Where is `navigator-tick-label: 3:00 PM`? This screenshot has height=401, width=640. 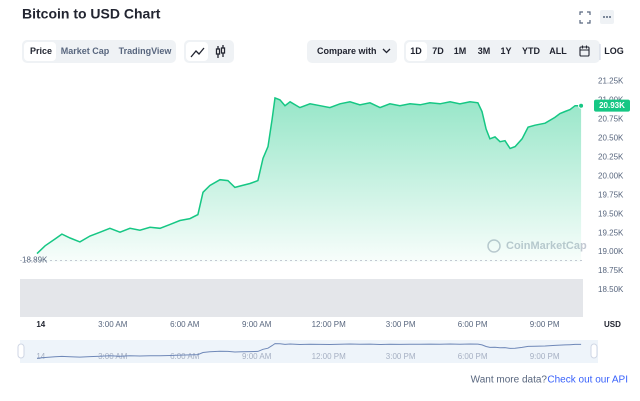 navigator-tick-label: 3:00 PM is located at coordinates (401, 356).